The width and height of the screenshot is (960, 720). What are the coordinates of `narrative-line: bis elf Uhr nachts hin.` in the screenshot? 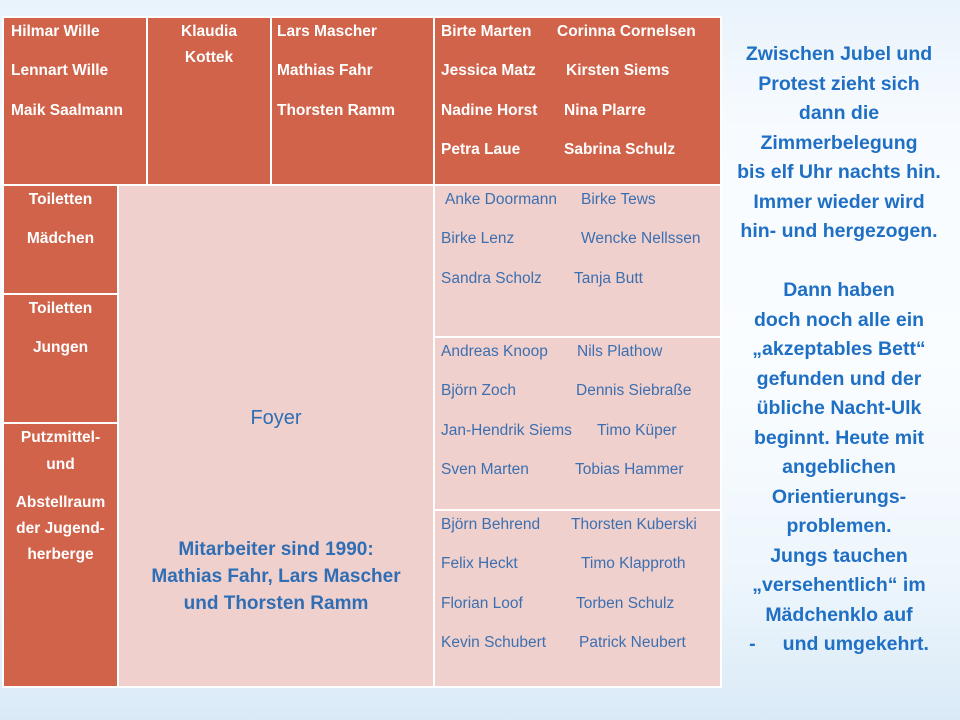 It's located at (839, 172).